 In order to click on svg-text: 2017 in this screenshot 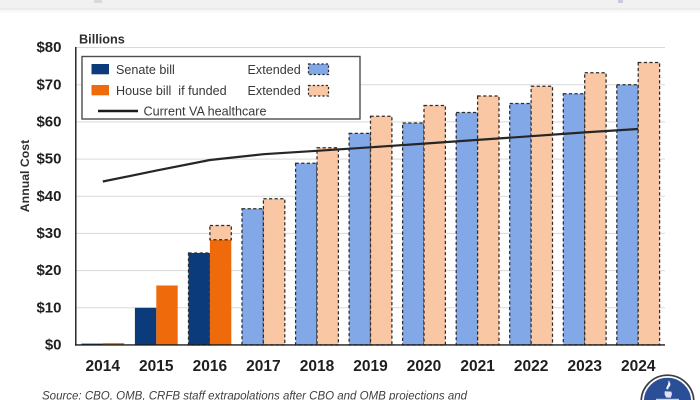, I will do `click(263, 366)`.